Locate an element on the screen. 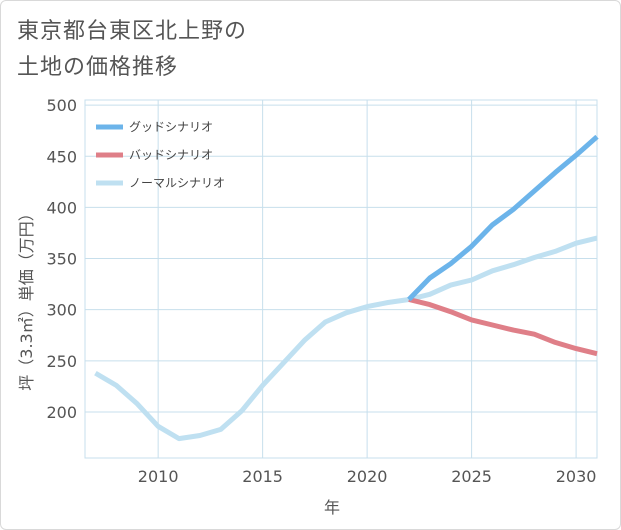  x-tick-label: 2030 is located at coordinates (576, 476).